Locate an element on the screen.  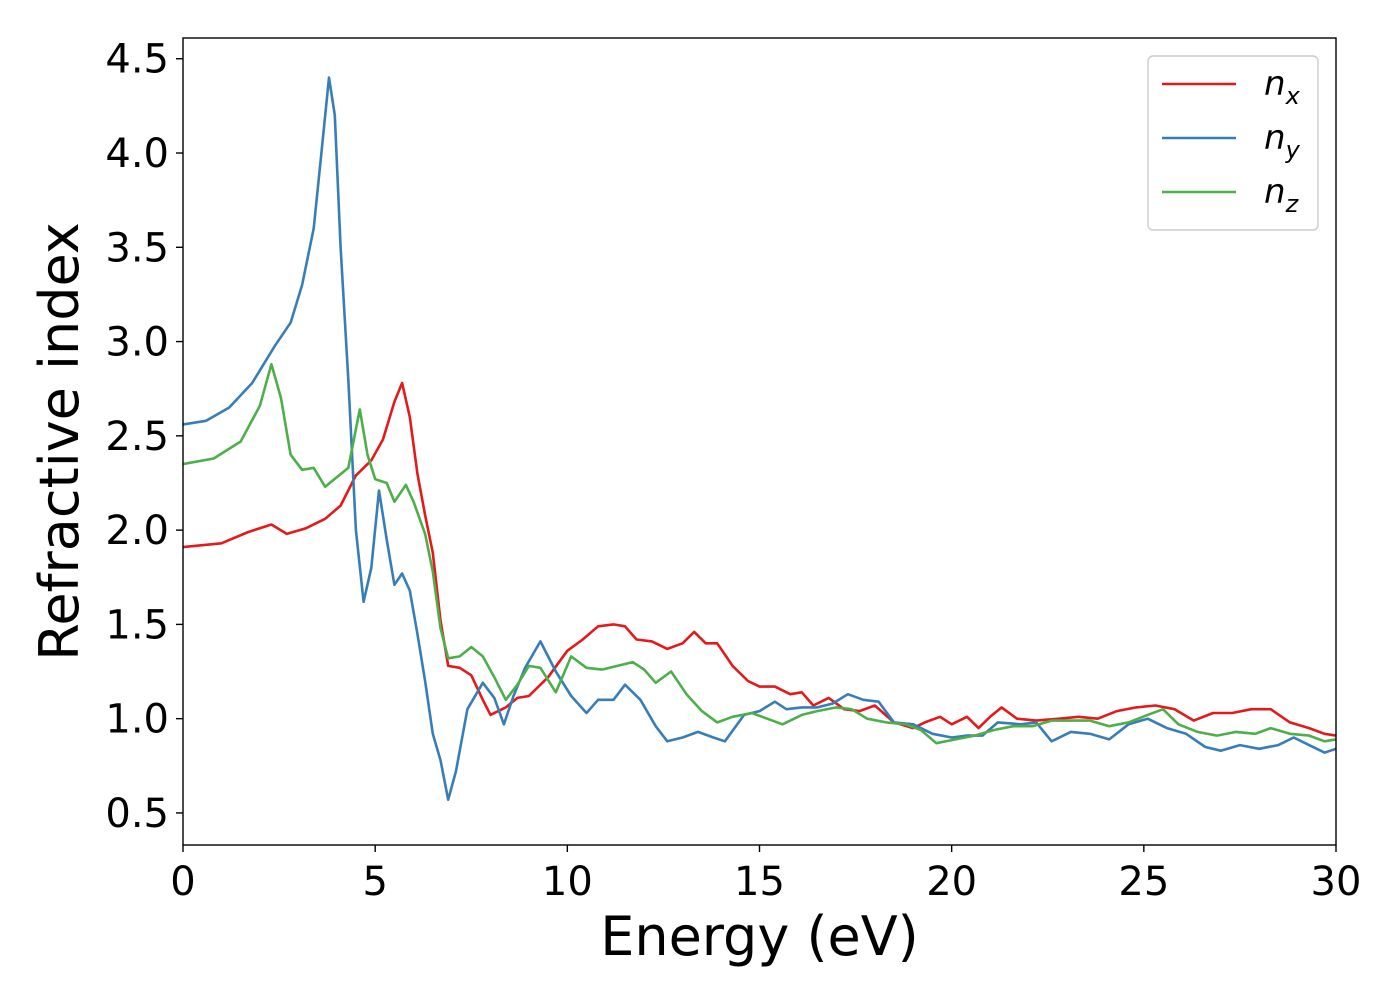
legend-box is located at coordinates (1233, 143).